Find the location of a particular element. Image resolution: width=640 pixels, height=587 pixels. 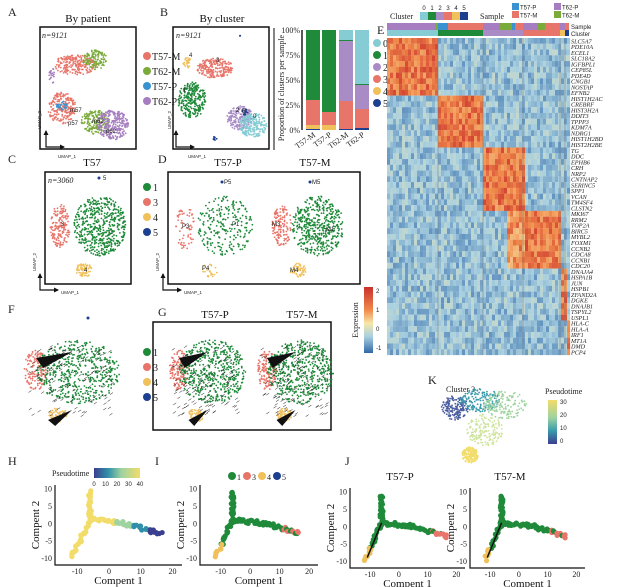

umap-y-axis-label: UMAP_2 is located at coordinates (39, 120).